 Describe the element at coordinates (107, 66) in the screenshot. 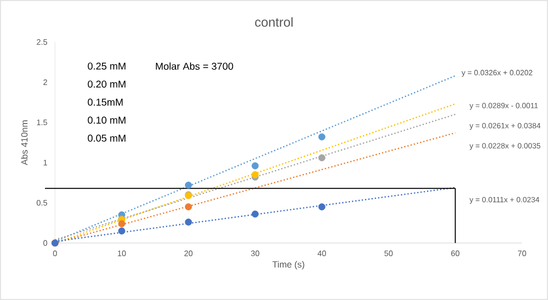

I see `annotation: 0.25 mM` at that location.